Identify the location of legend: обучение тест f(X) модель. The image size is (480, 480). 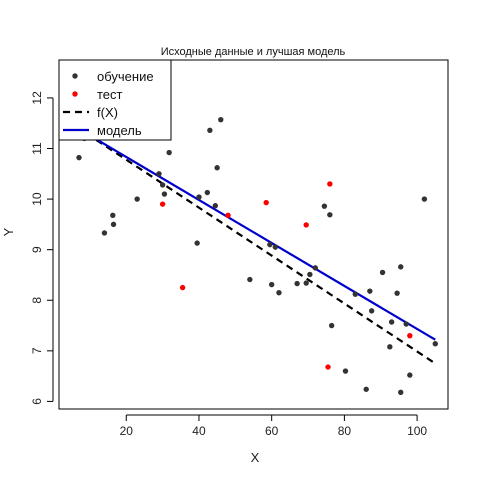
(115, 100).